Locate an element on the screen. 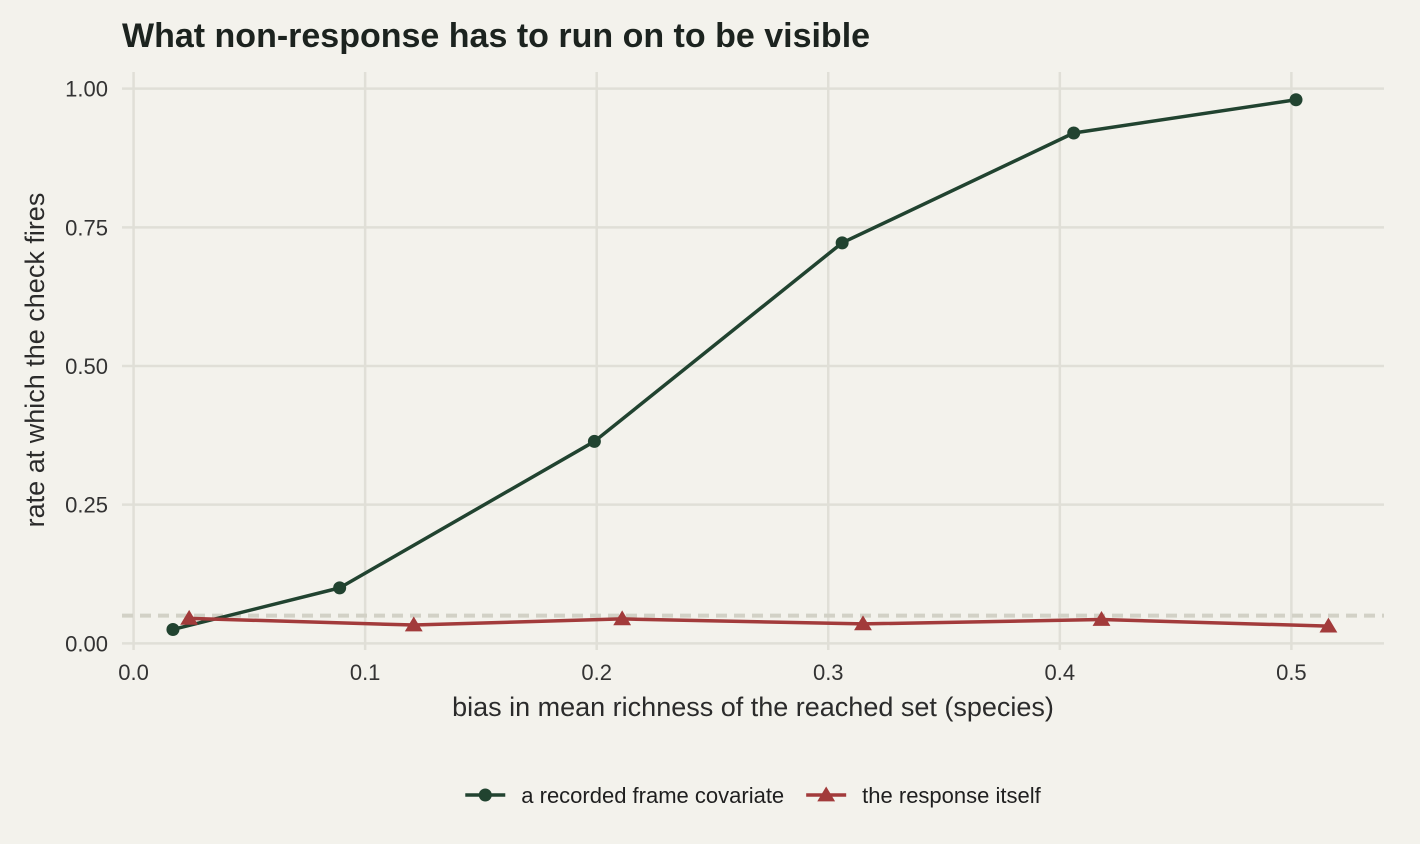  x-tick-label: 0.5 is located at coordinates (1291, 672).